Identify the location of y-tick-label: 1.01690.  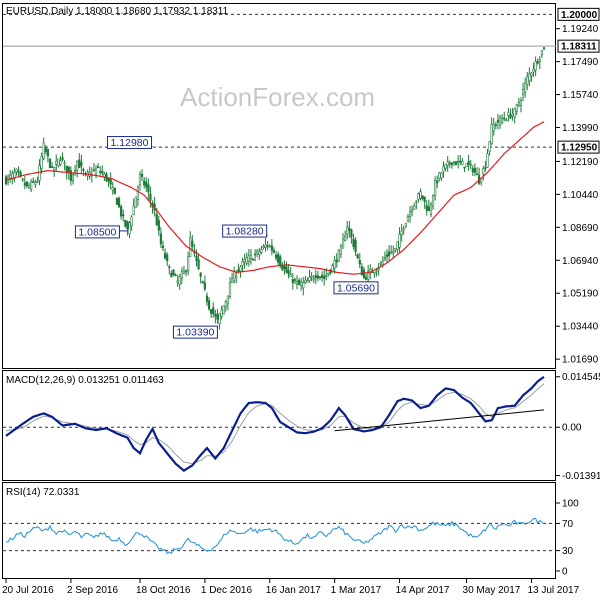
(580, 360).